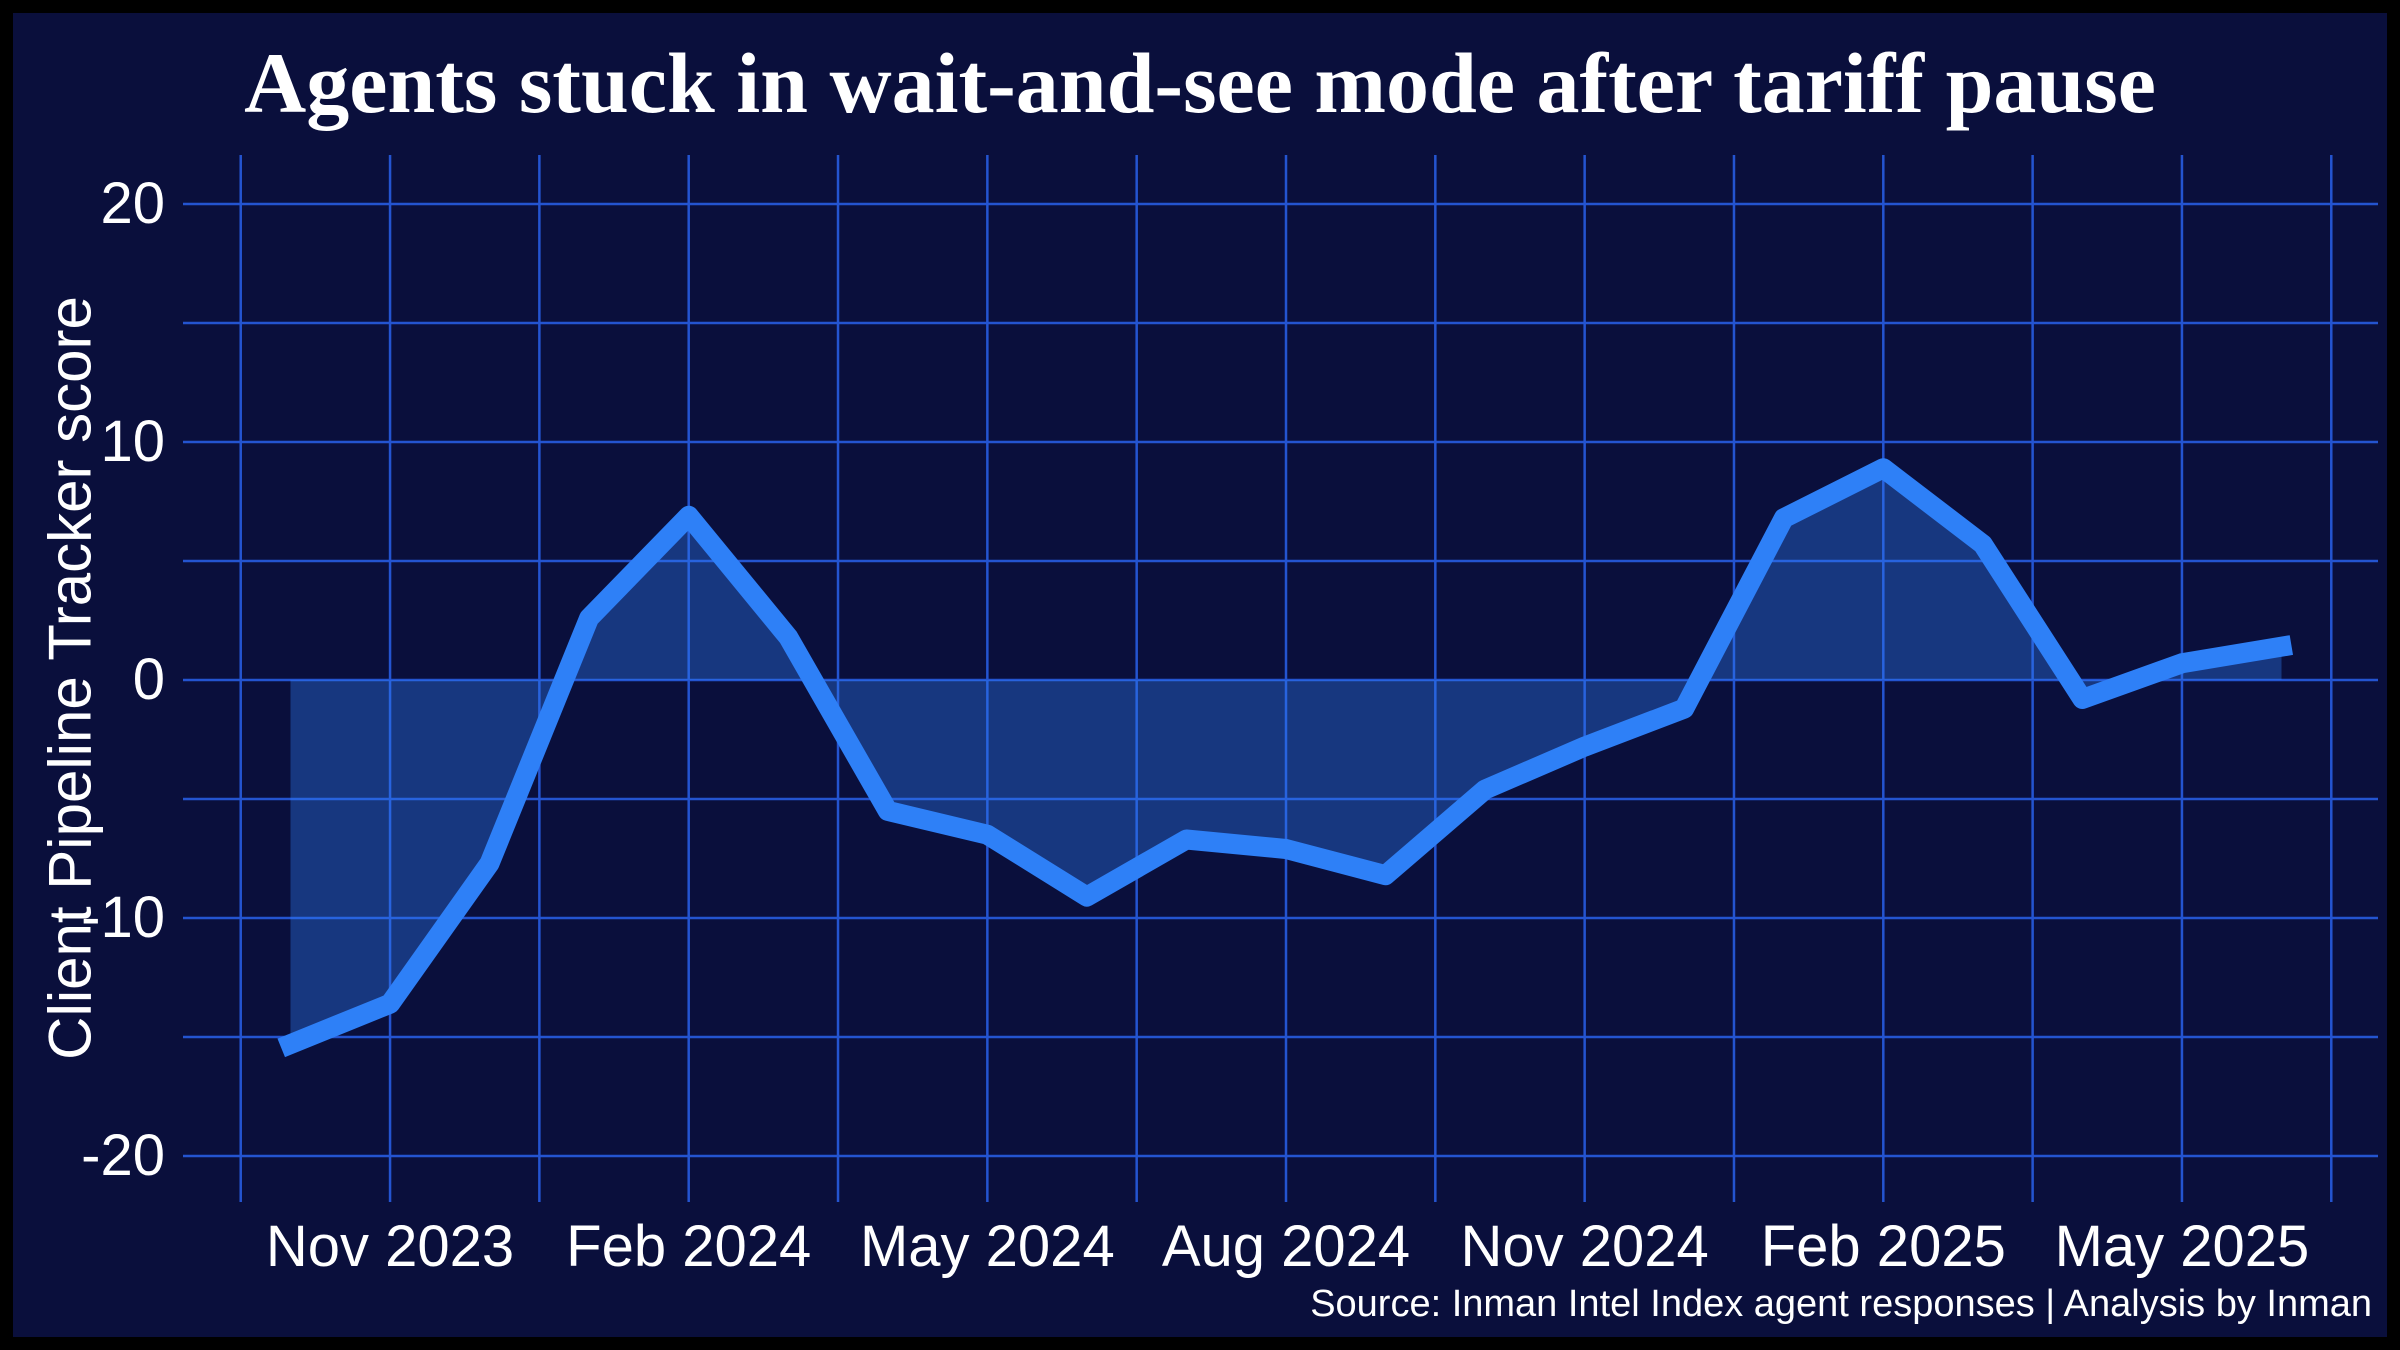 The height and width of the screenshot is (1350, 2400). I want to click on y-tick-label: -10, so click(123, 917).